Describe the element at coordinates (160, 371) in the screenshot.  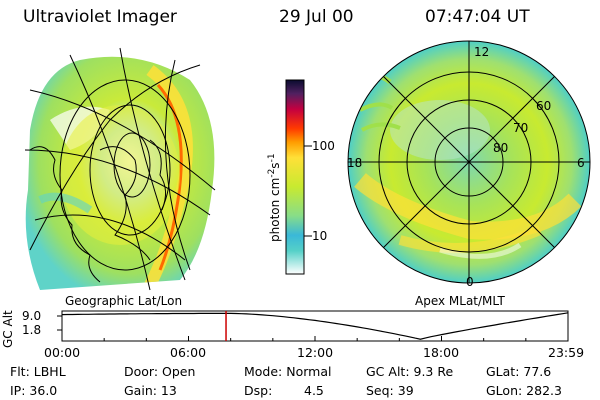
I see `door-info: Door: Open` at that location.